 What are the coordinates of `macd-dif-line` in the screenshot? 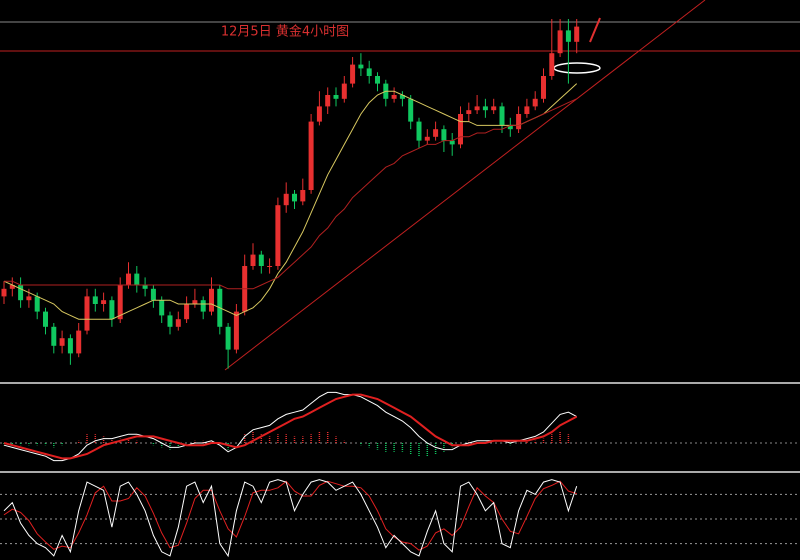 It's located at (290, 426).